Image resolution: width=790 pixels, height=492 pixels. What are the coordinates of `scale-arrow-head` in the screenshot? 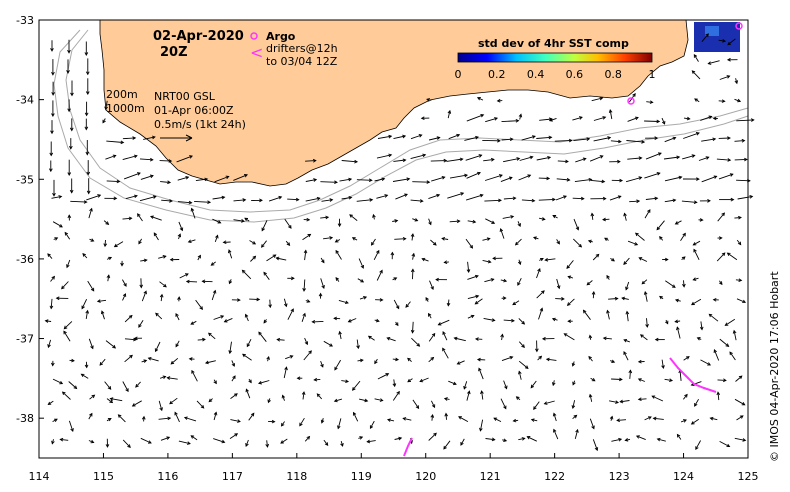 It's located at (189, 138).